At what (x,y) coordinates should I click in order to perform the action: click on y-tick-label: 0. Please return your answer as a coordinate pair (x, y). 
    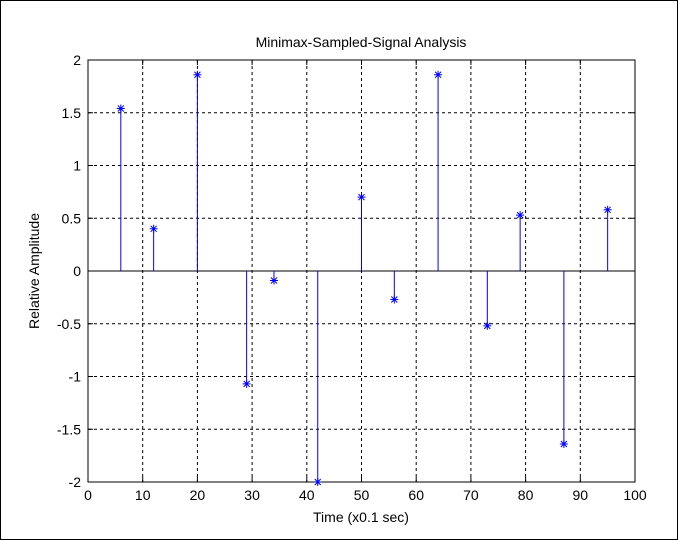
    Looking at the image, I should click on (77, 271).